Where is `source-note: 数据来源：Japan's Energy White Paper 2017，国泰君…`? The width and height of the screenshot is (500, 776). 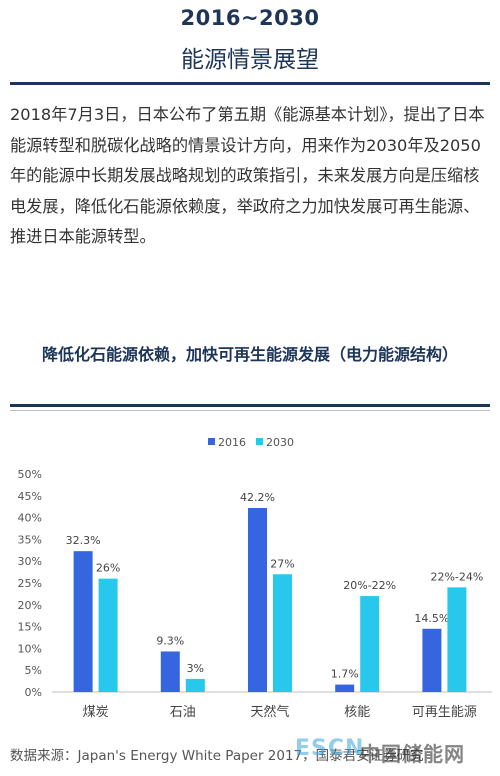
source-note: 数据来源：Japan's Energy White Paper 2017，国泰君… is located at coordinates (217, 756).